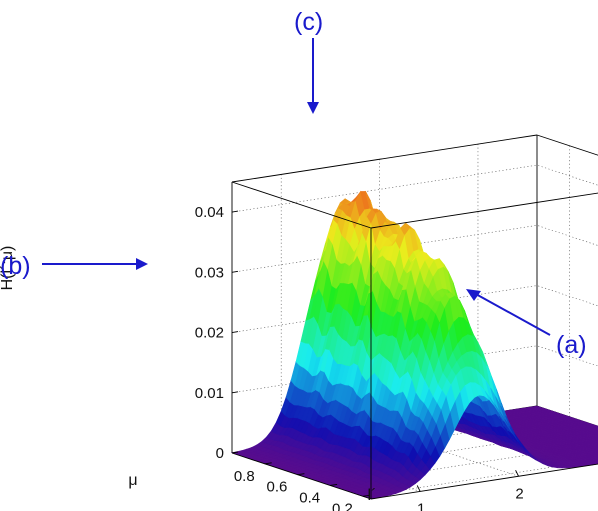 The height and width of the screenshot is (511, 598). I want to click on arrow-b, so click(95, 264).